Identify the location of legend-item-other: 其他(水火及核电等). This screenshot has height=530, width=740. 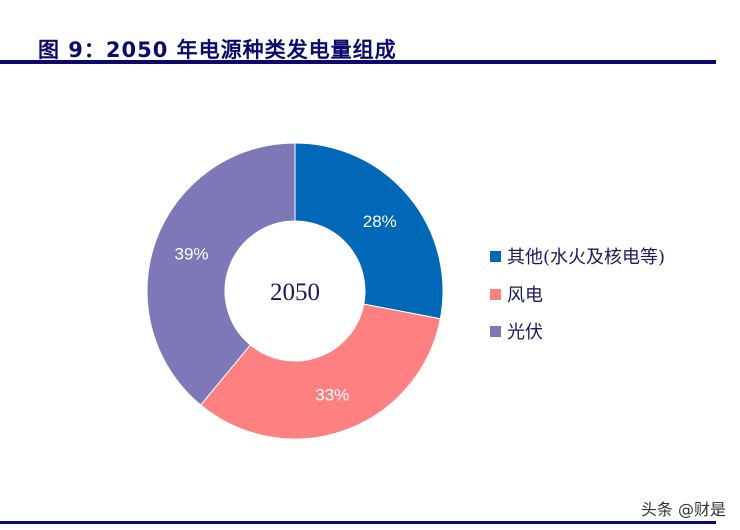
(577, 256).